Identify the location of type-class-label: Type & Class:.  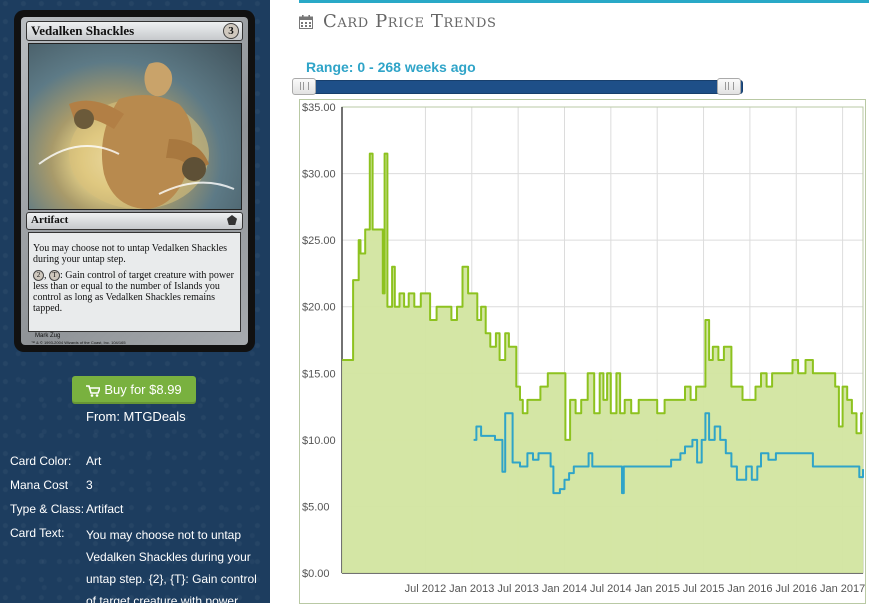
(47, 509).